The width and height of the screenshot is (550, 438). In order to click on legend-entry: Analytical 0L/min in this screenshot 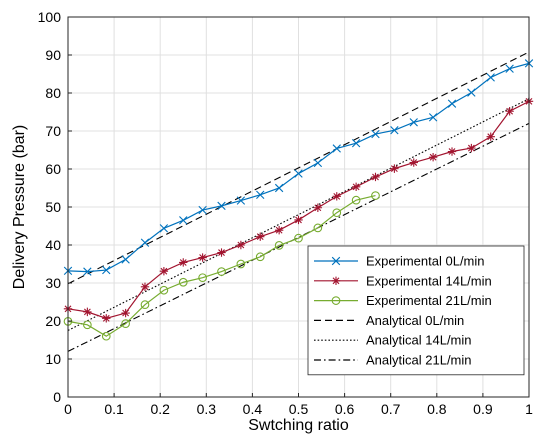, I will do `click(389, 320)`.